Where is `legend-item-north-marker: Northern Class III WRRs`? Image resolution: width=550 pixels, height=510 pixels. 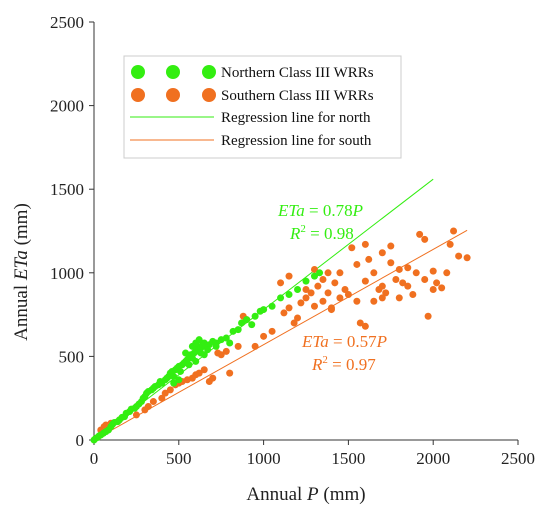 legend-item-north-marker: Northern Class III WRRs is located at coordinates (252, 73).